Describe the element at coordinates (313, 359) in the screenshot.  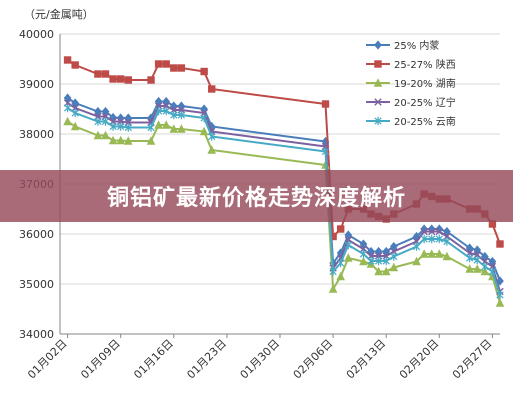
I see `x-tick-label: 02月06日` at that location.